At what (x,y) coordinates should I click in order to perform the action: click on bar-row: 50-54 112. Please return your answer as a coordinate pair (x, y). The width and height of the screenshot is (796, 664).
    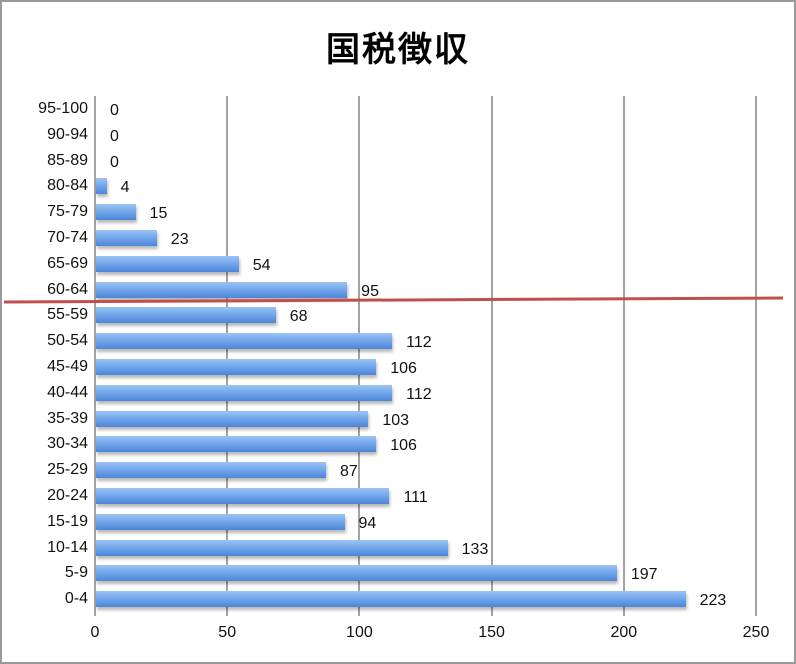
    Looking at the image, I should click on (401, 341).